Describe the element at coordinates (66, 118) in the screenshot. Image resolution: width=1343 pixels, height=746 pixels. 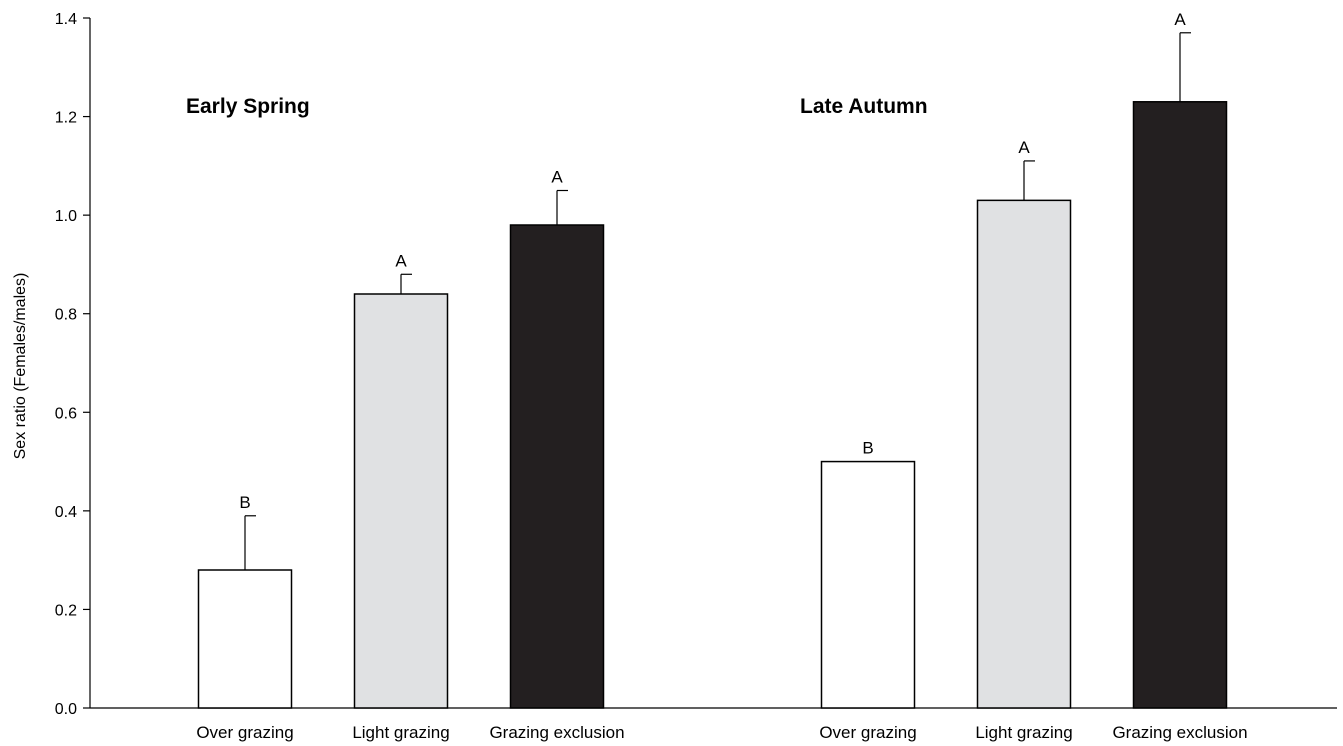
I see `y-tick-label: 1.2` at that location.